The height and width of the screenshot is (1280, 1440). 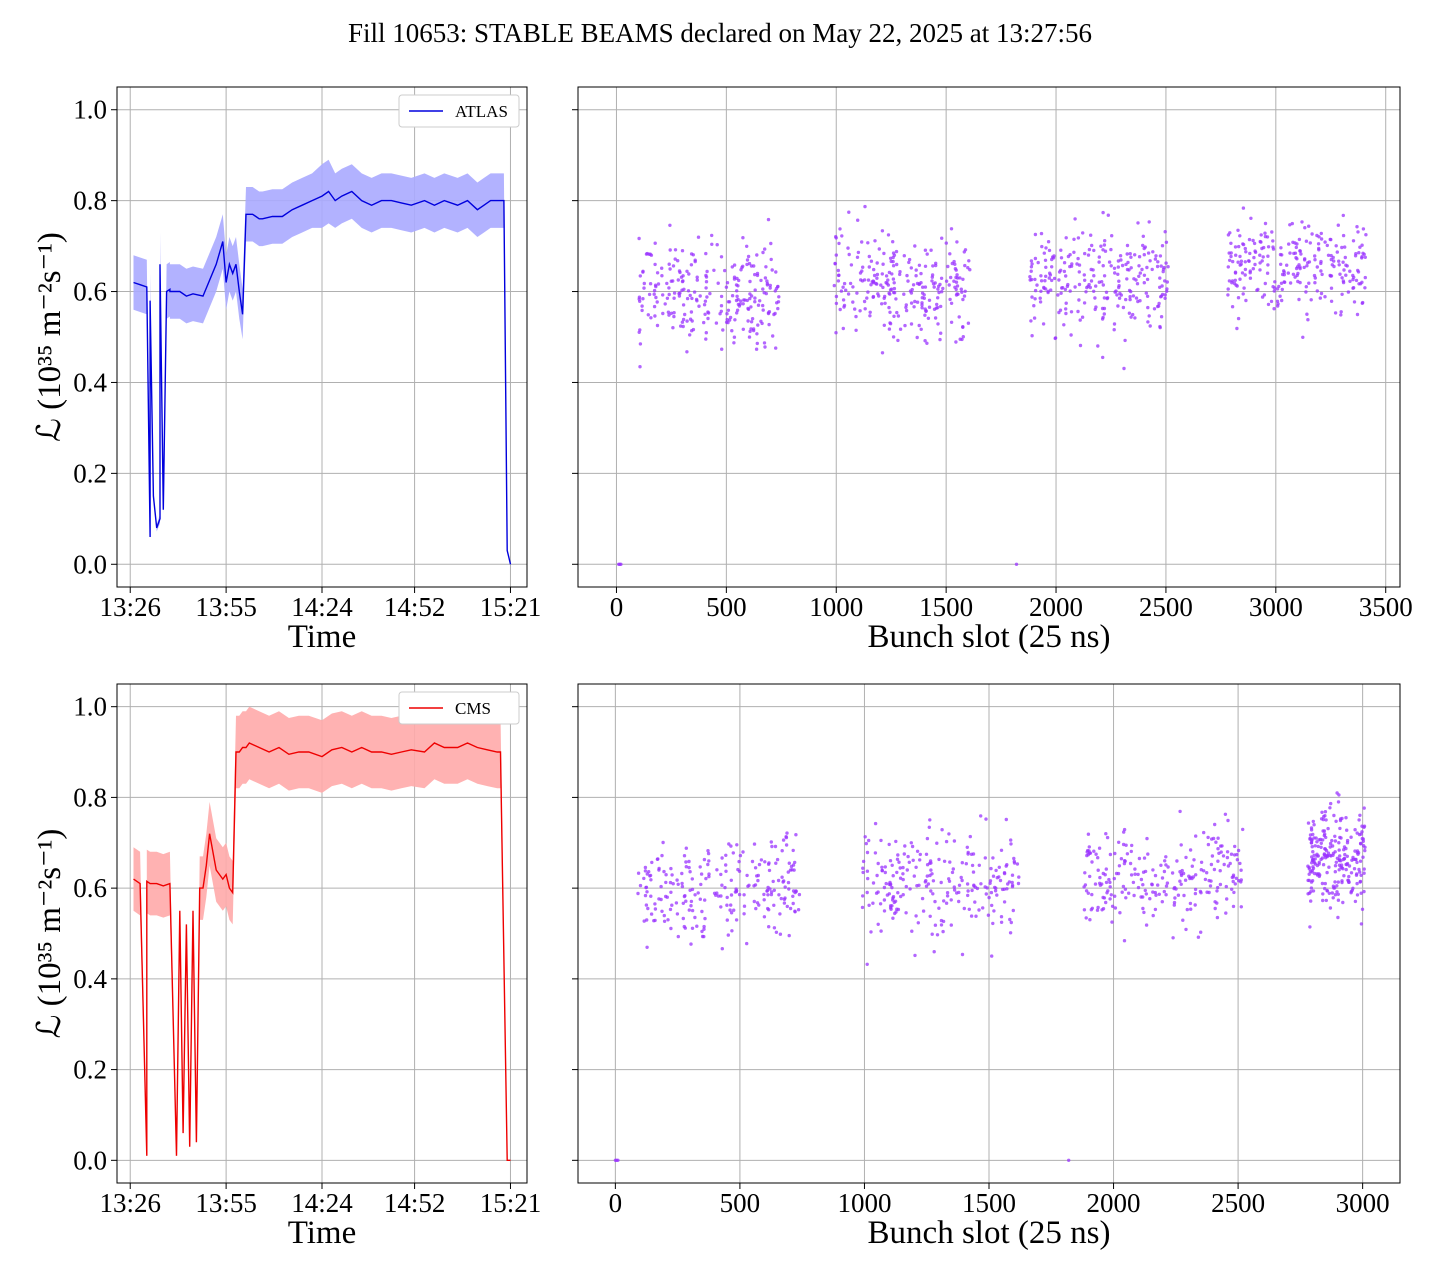 I want to click on x-tick-label: 0, so click(x=616, y=1203).